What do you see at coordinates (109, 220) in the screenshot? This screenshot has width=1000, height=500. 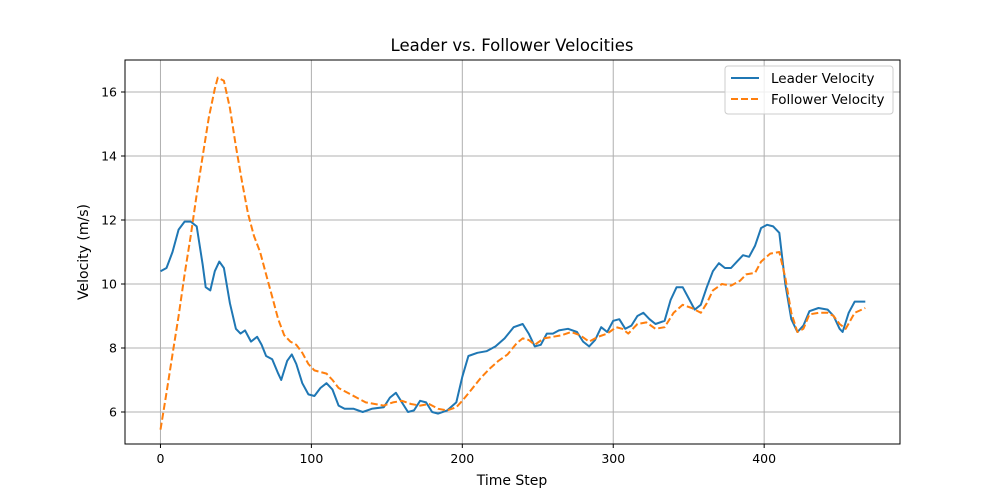 I see `y-tick-label: 12` at bounding box center [109, 220].